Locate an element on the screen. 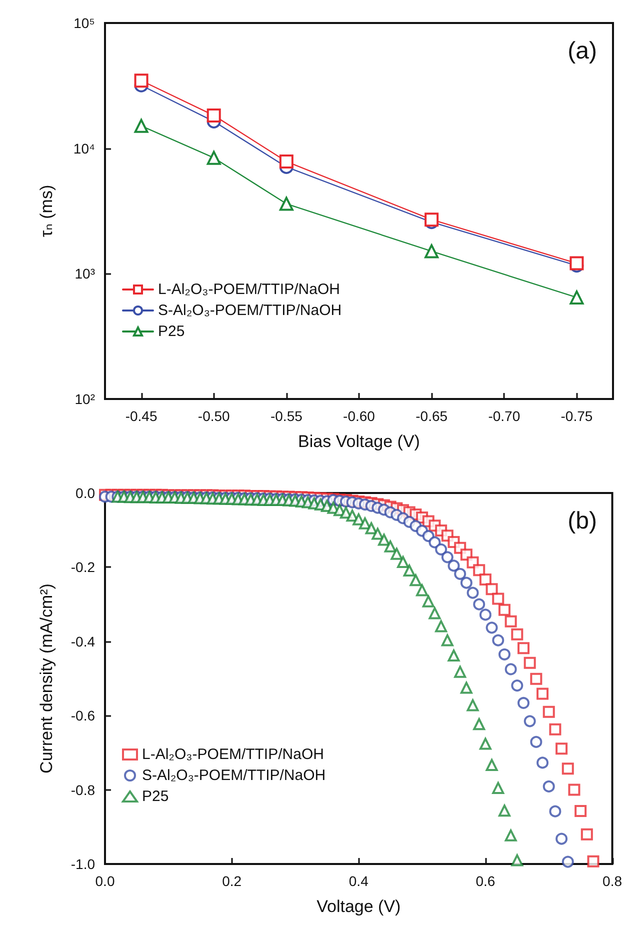 Image resolution: width=633 pixels, height=940 pixels. x-tick-label: -0.55 is located at coordinates (286, 416).